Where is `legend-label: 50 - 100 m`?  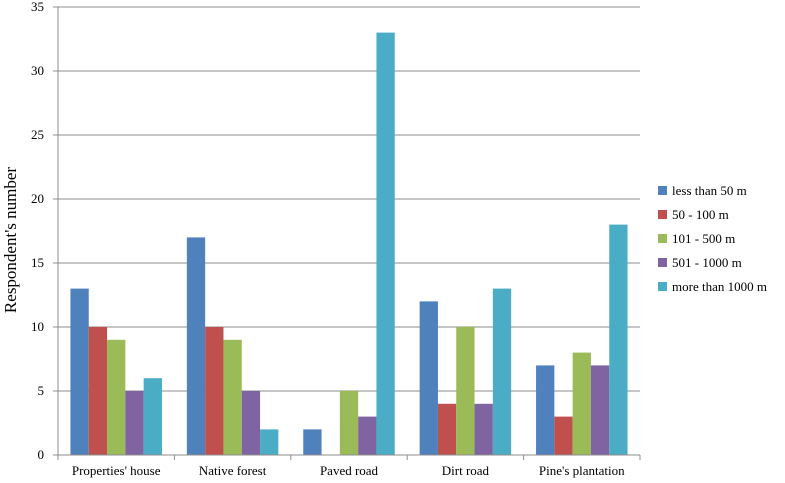 legend-label: 50 - 100 m is located at coordinates (700, 214).